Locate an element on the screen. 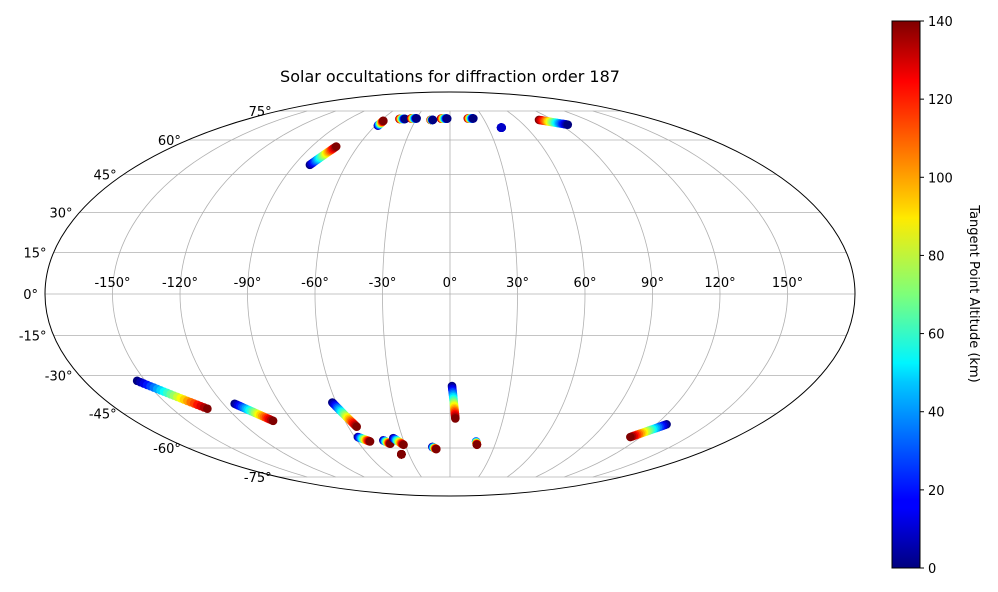 The image size is (998, 592). longitude-tick-label: 0° is located at coordinates (450, 283).